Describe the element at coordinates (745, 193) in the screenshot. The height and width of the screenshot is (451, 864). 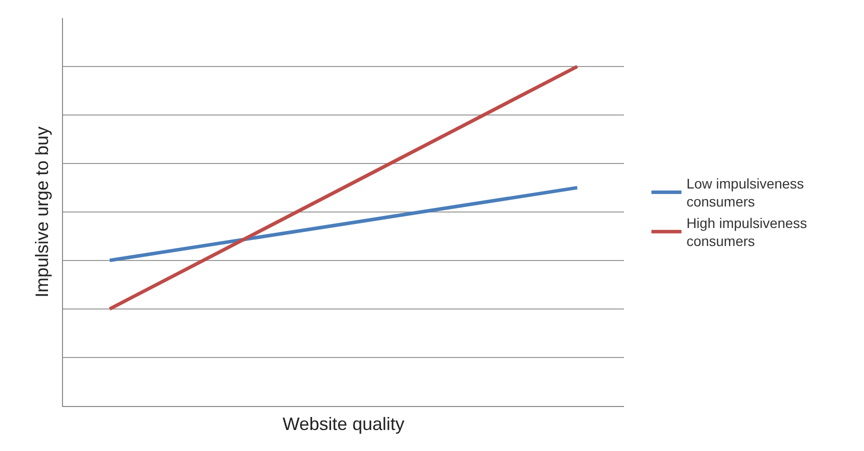
I see `legend-label: Low impulsiveness consumers` at that location.